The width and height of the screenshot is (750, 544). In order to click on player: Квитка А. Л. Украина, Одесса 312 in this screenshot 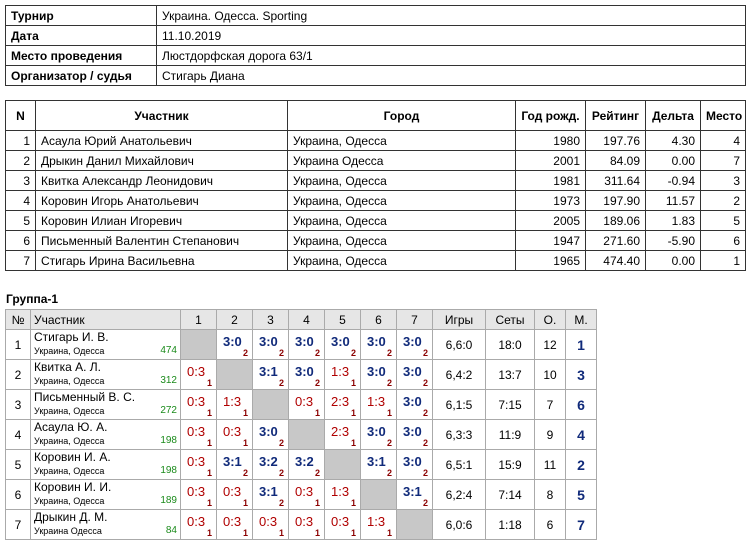, I will do `click(105, 374)`.